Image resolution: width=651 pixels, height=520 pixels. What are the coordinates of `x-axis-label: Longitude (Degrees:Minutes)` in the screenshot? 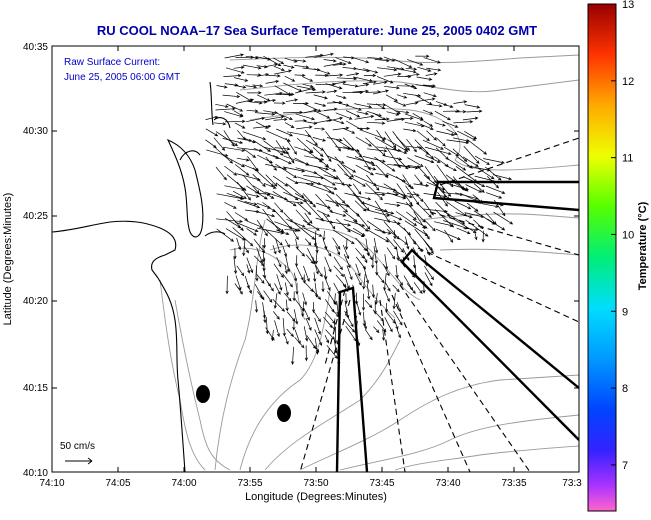 It's located at (316, 497).